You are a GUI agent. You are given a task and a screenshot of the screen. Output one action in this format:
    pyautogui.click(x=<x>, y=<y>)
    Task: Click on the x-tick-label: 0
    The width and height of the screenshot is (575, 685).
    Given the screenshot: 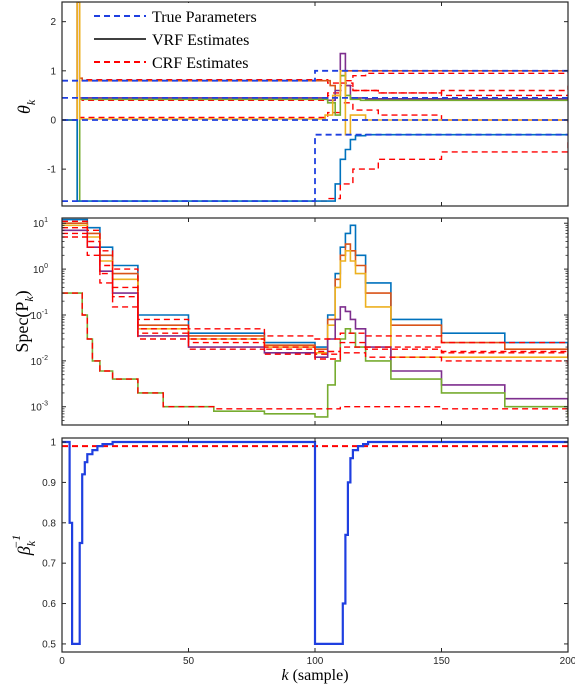 What is the action you would take?
    pyautogui.click(x=62, y=661)
    